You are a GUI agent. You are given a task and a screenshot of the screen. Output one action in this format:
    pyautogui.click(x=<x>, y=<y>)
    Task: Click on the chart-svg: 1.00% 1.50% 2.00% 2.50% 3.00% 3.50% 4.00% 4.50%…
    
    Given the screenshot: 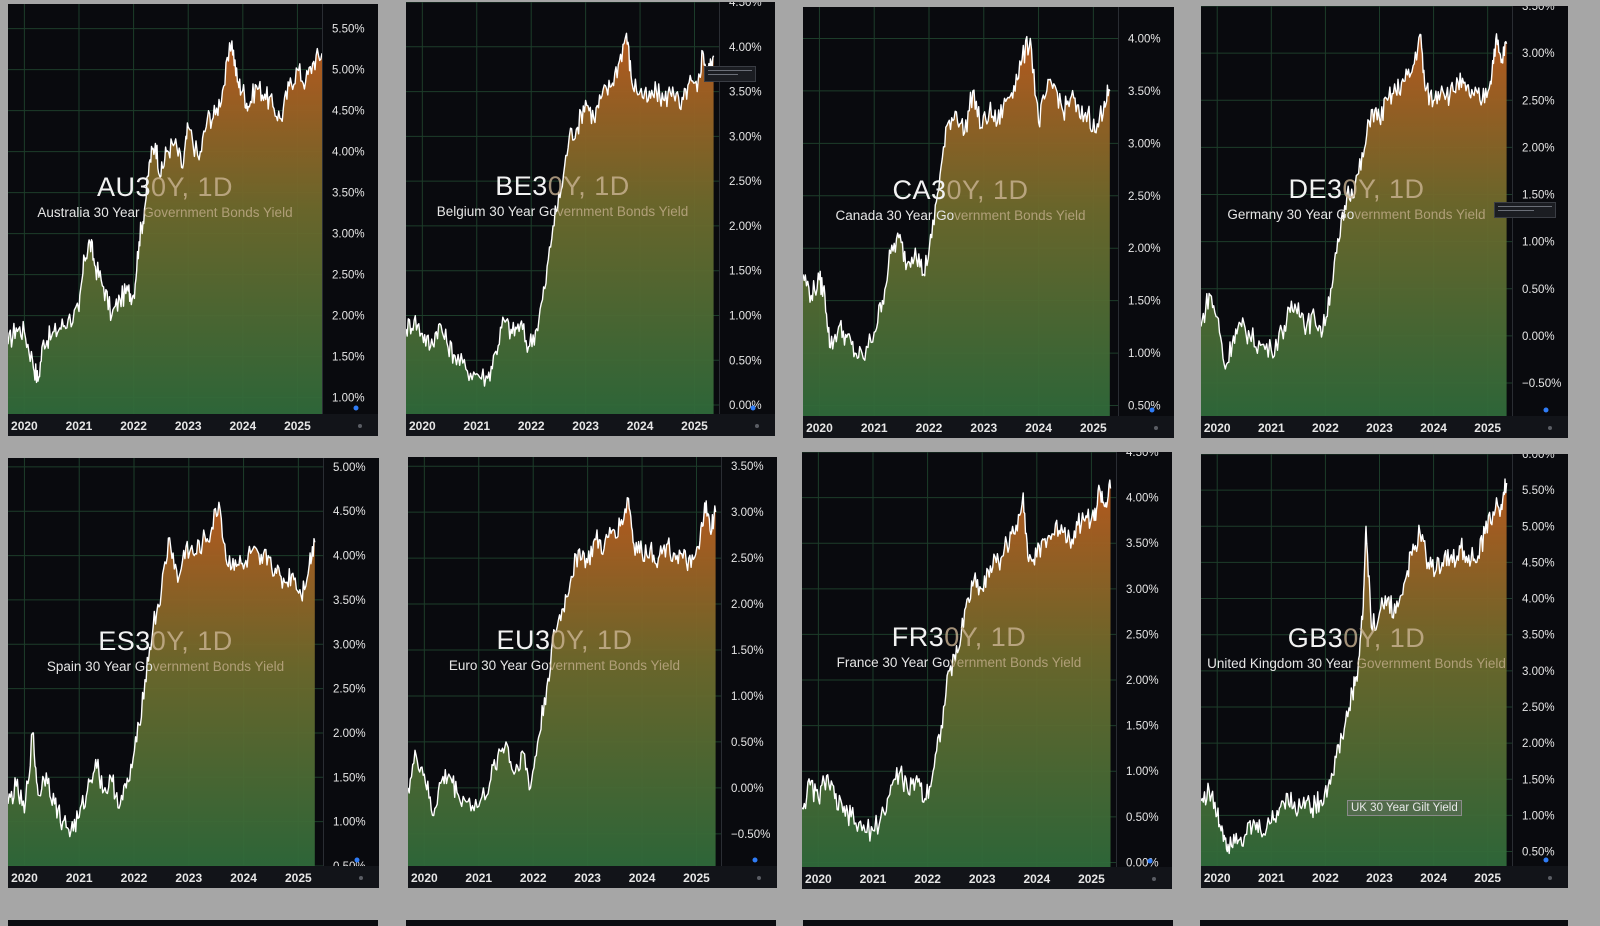 What is the action you would take?
    pyautogui.click(x=193, y=220)
    